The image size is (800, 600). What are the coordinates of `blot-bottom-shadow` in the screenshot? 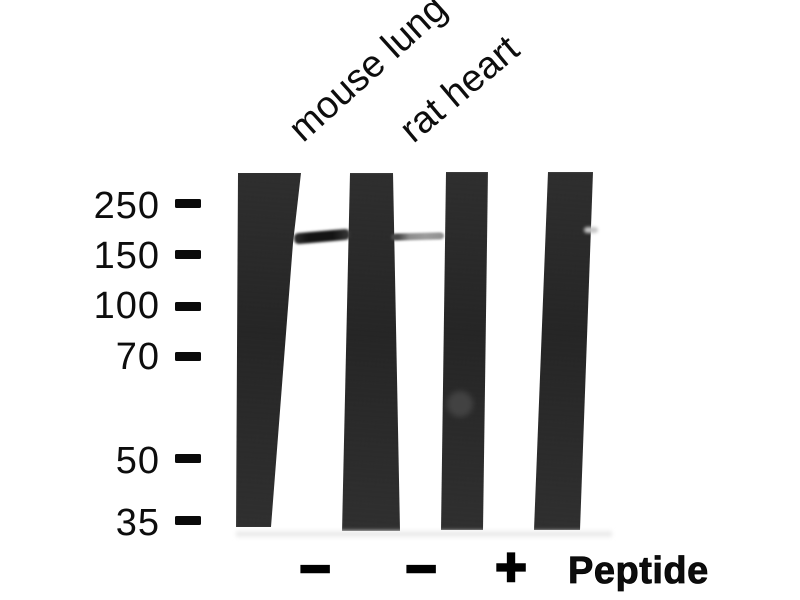 It's located at (424, 534).